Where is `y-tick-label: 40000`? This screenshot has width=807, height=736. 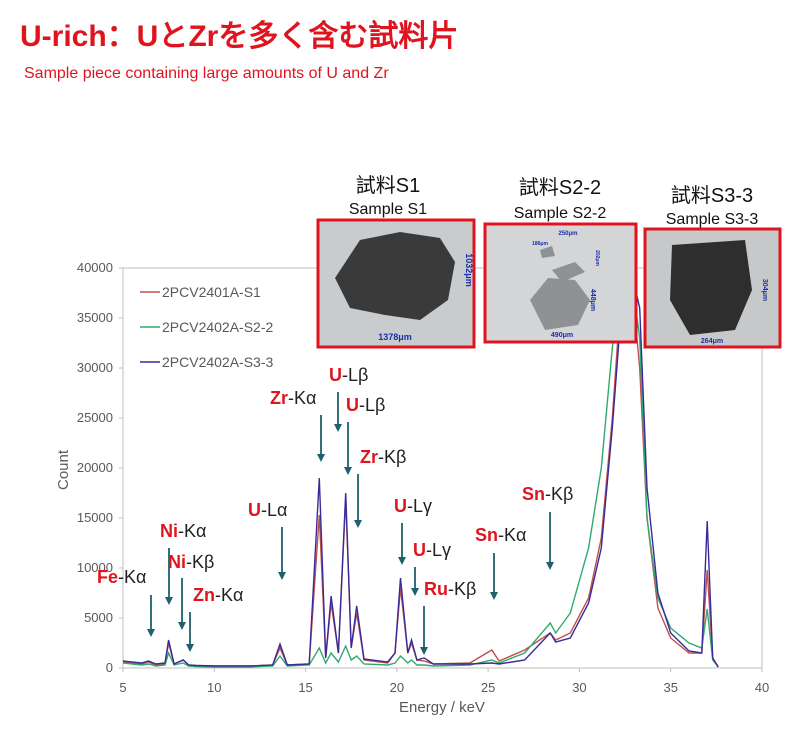 y-tick-label: 40000 is located at coordinates (95, 267).